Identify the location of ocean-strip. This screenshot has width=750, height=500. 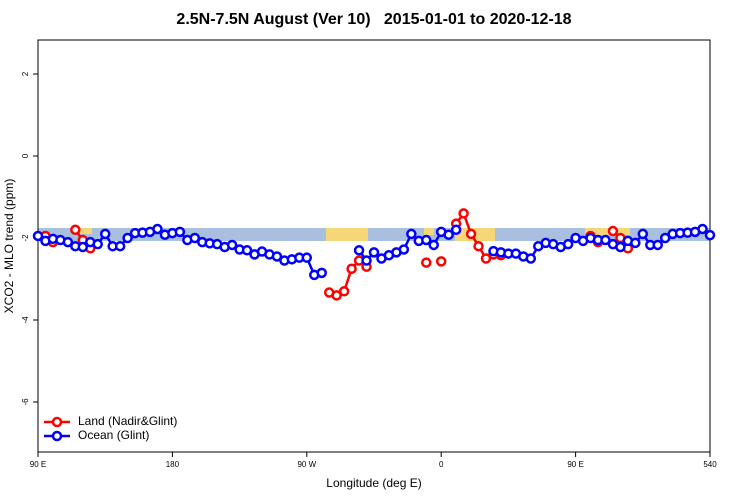
(374, 234).